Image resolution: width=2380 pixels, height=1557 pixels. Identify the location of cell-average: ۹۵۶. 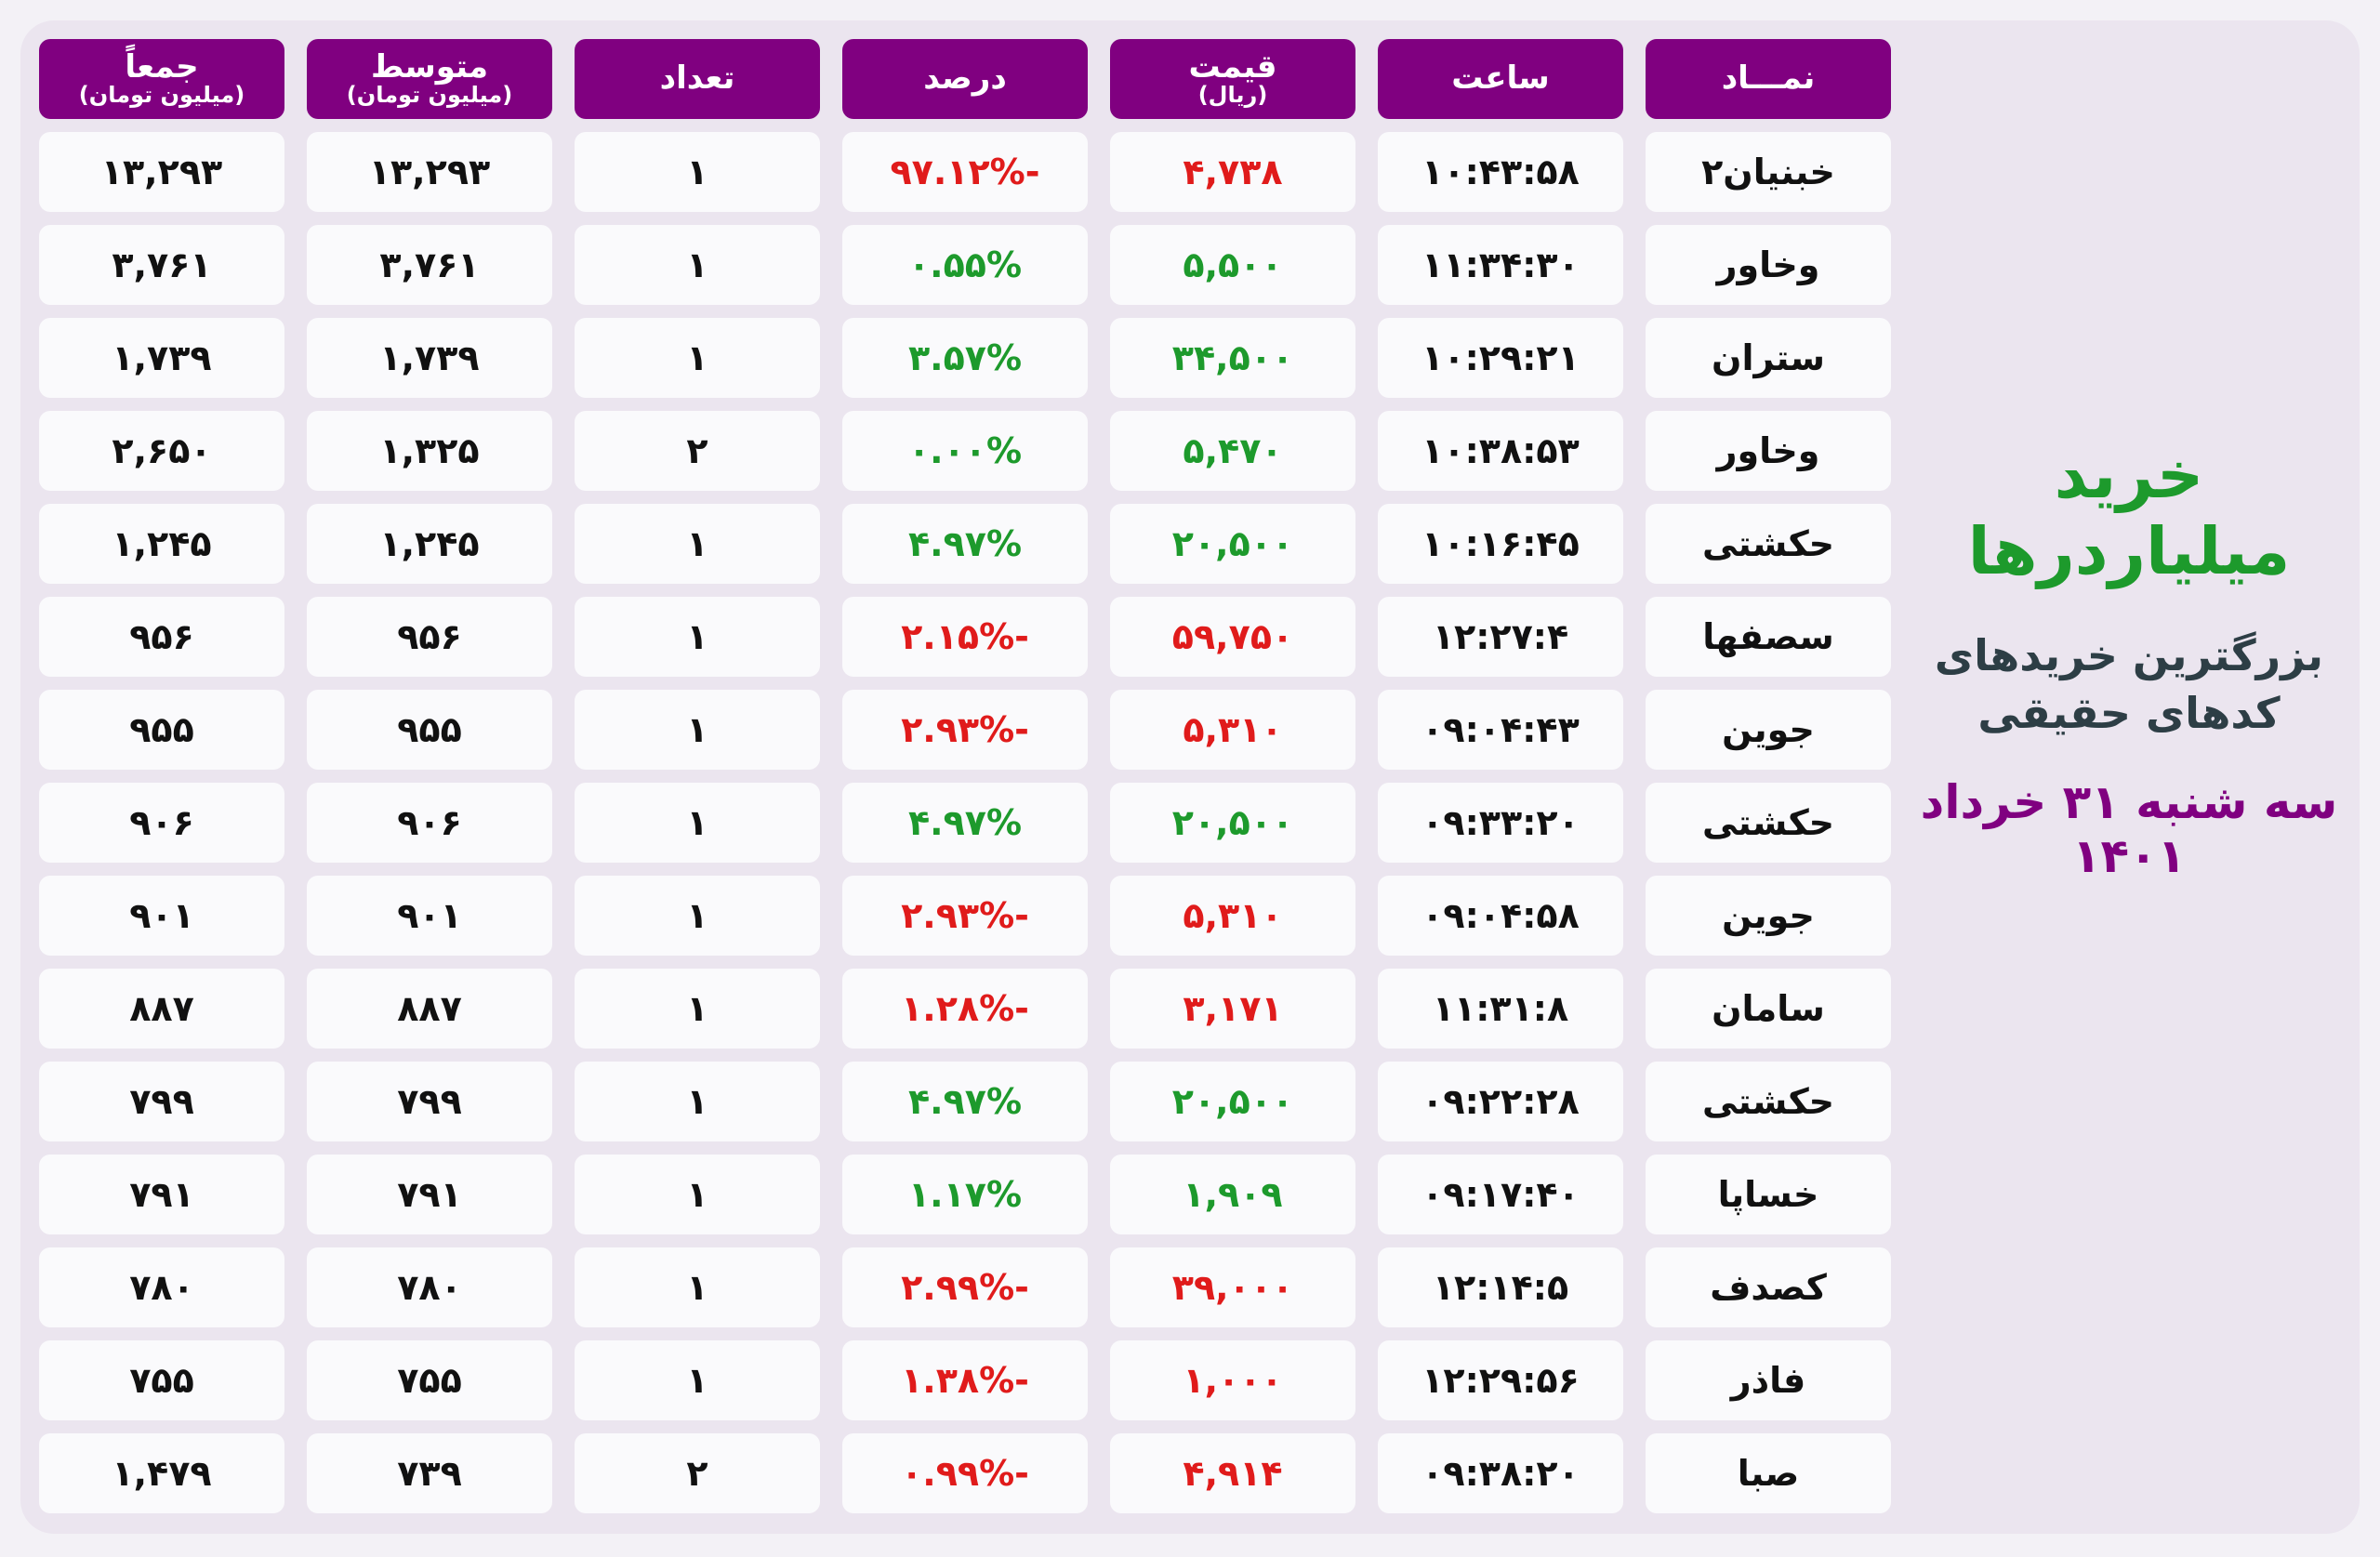
(429, 637).